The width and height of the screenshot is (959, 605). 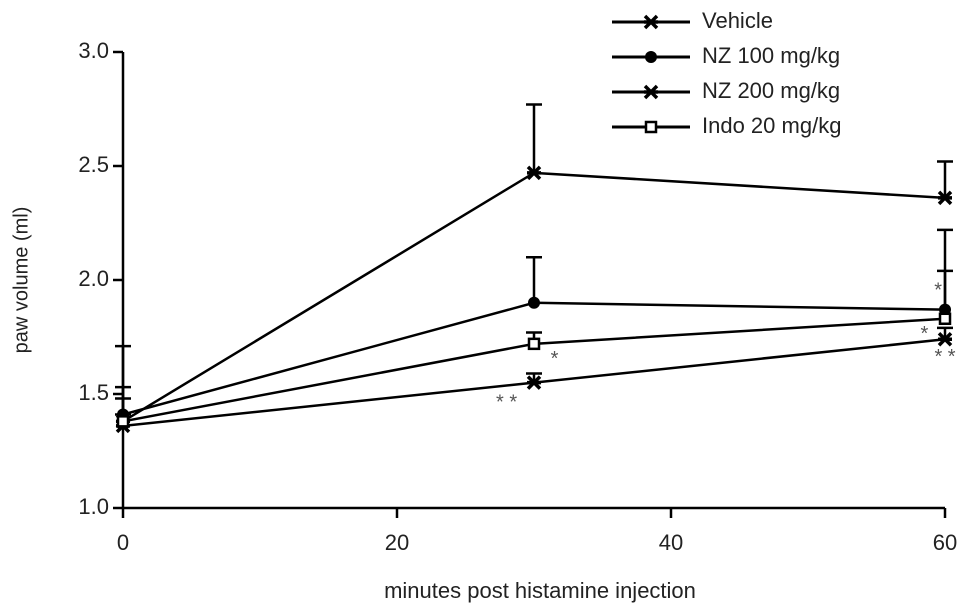 What do you see at coordinates (771, 55) in the screenshot?
I see `legend-label: NZ 100 mg/kg` at bounding box center [771, 55].